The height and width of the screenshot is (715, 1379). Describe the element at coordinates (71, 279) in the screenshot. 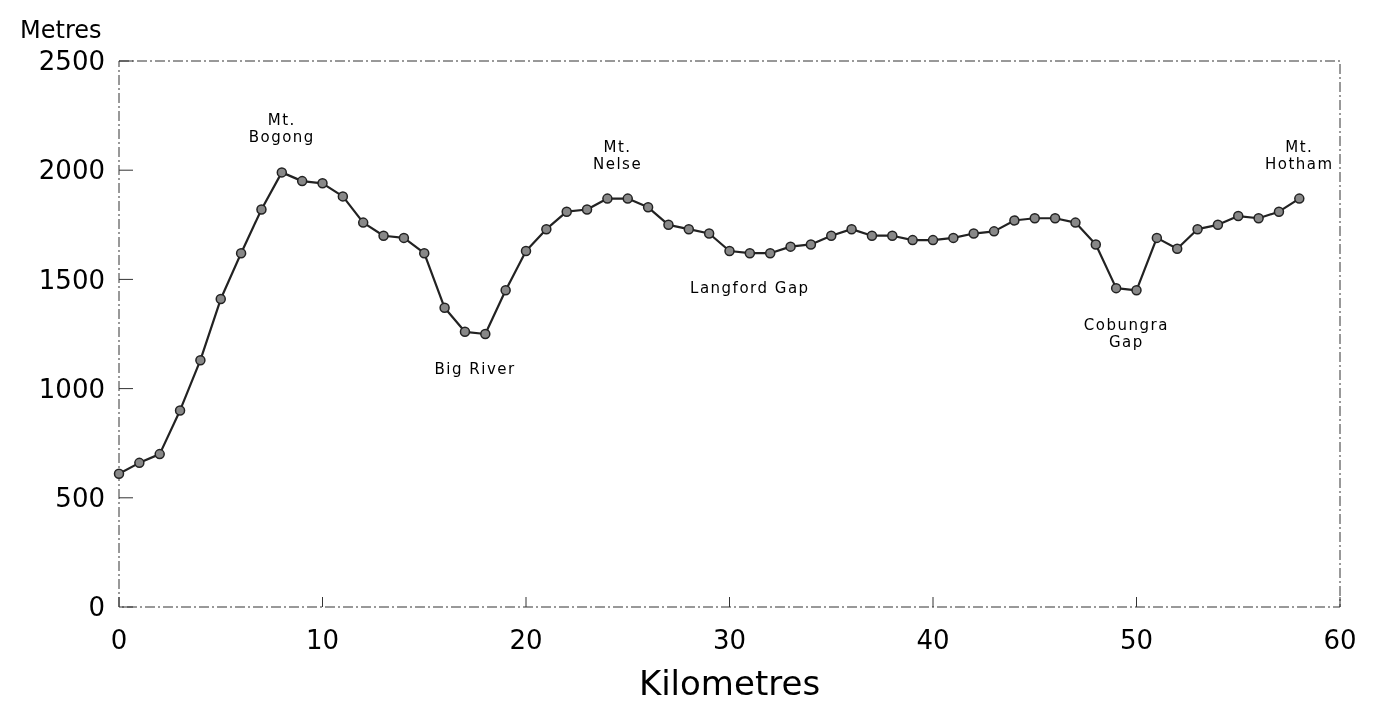

I see `y-tick-label: 1500` at that location.